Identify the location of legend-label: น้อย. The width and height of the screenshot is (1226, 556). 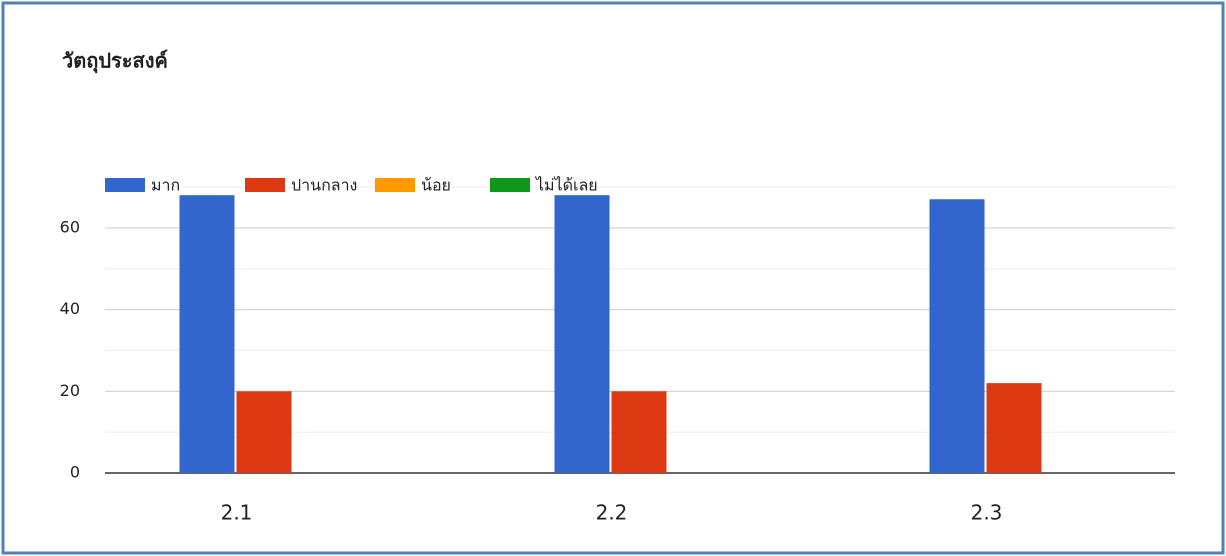
(436, 185).